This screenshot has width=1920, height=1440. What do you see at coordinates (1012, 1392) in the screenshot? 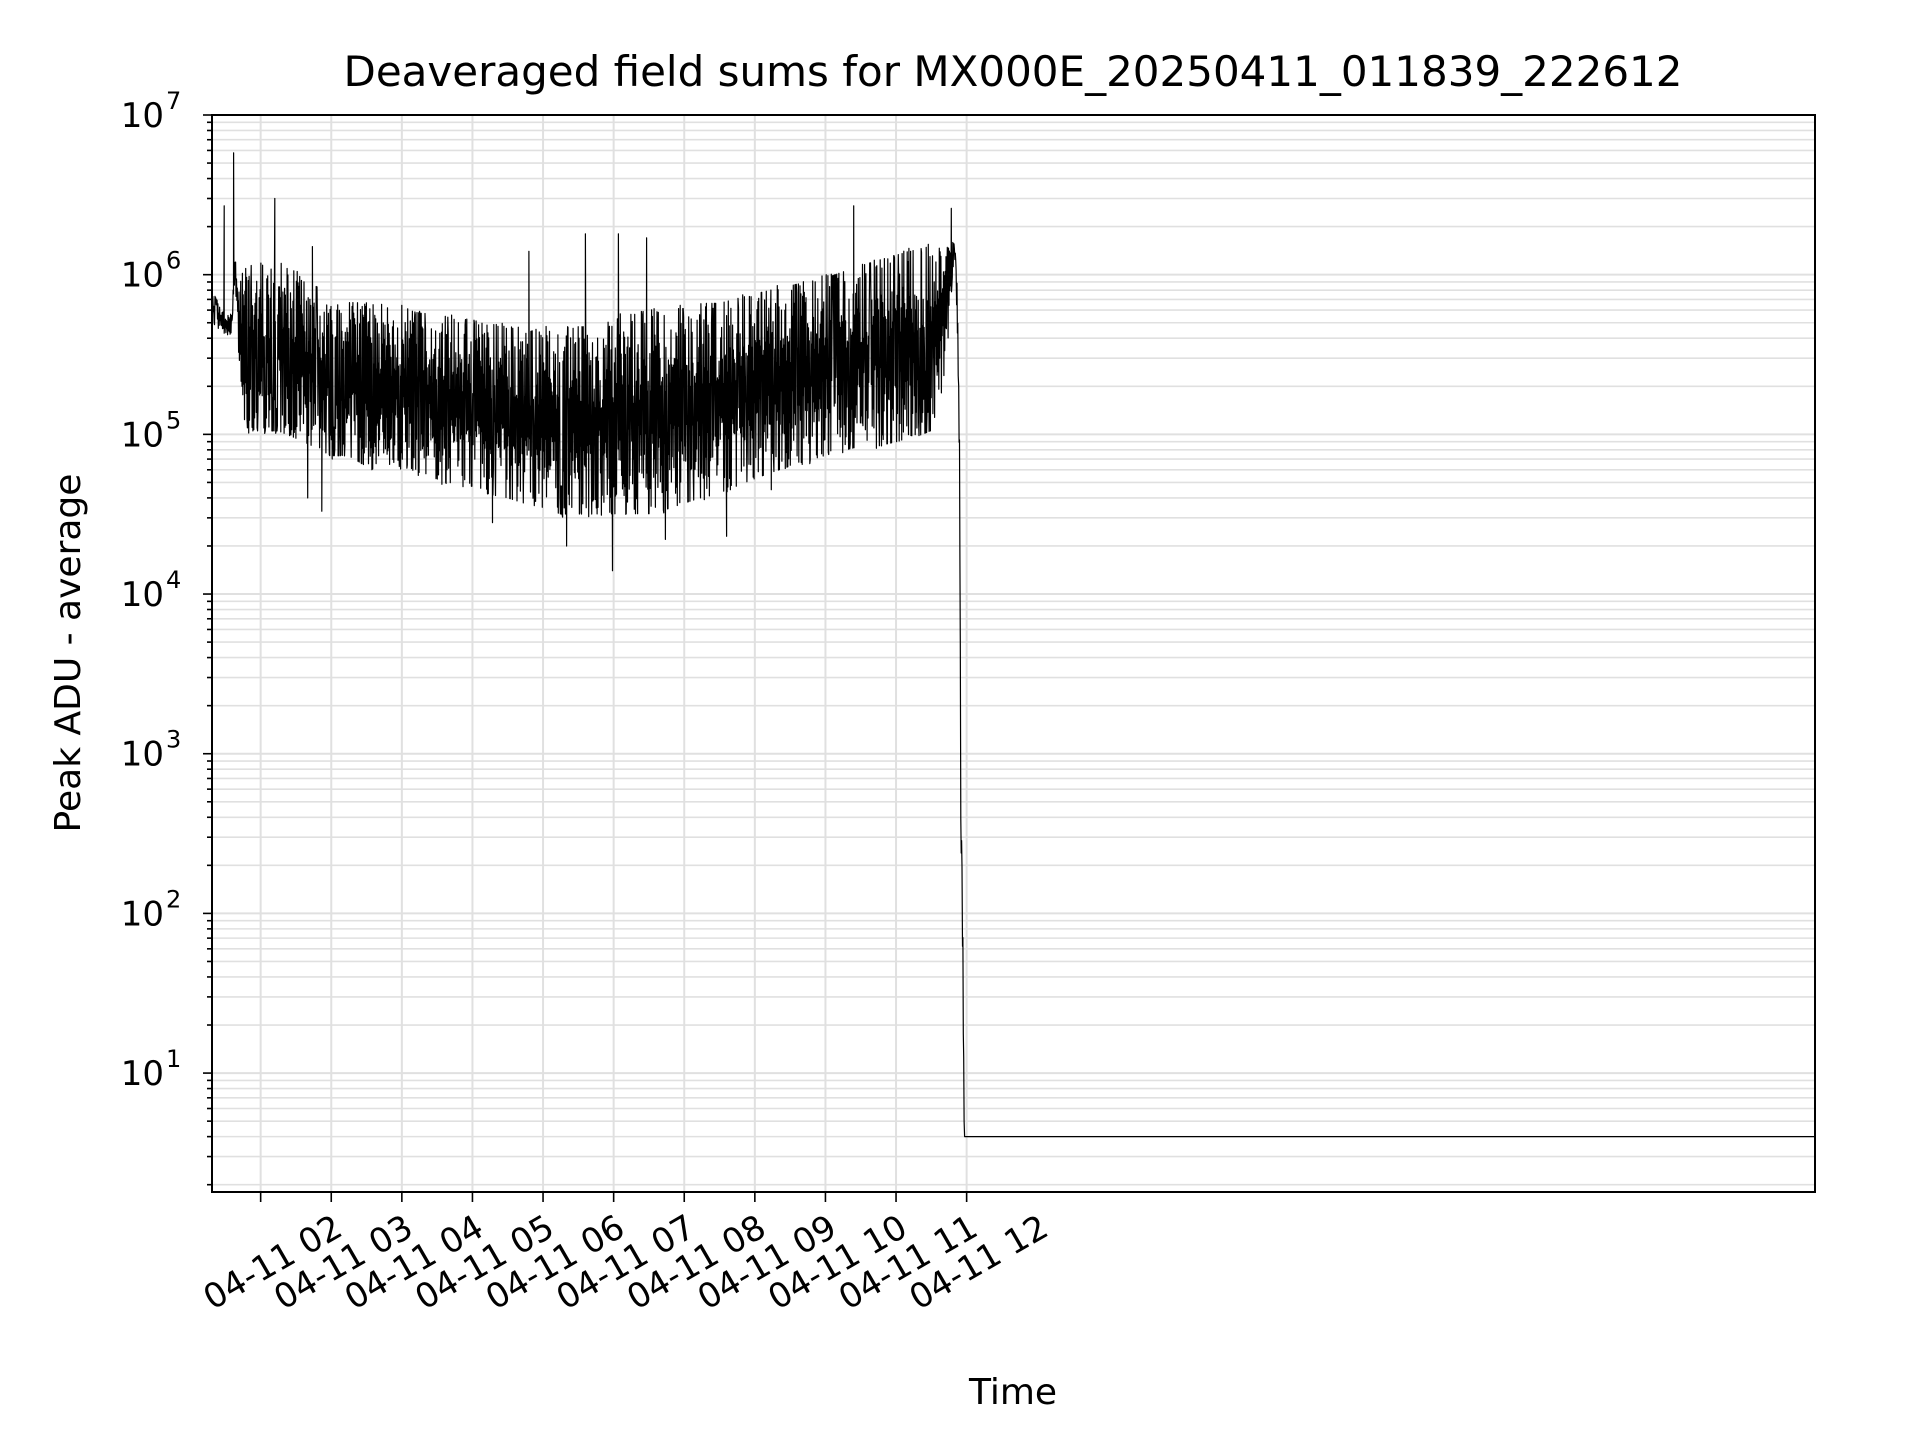
I see `x-axis-label: Time` at bounding box center [1012, 1392].